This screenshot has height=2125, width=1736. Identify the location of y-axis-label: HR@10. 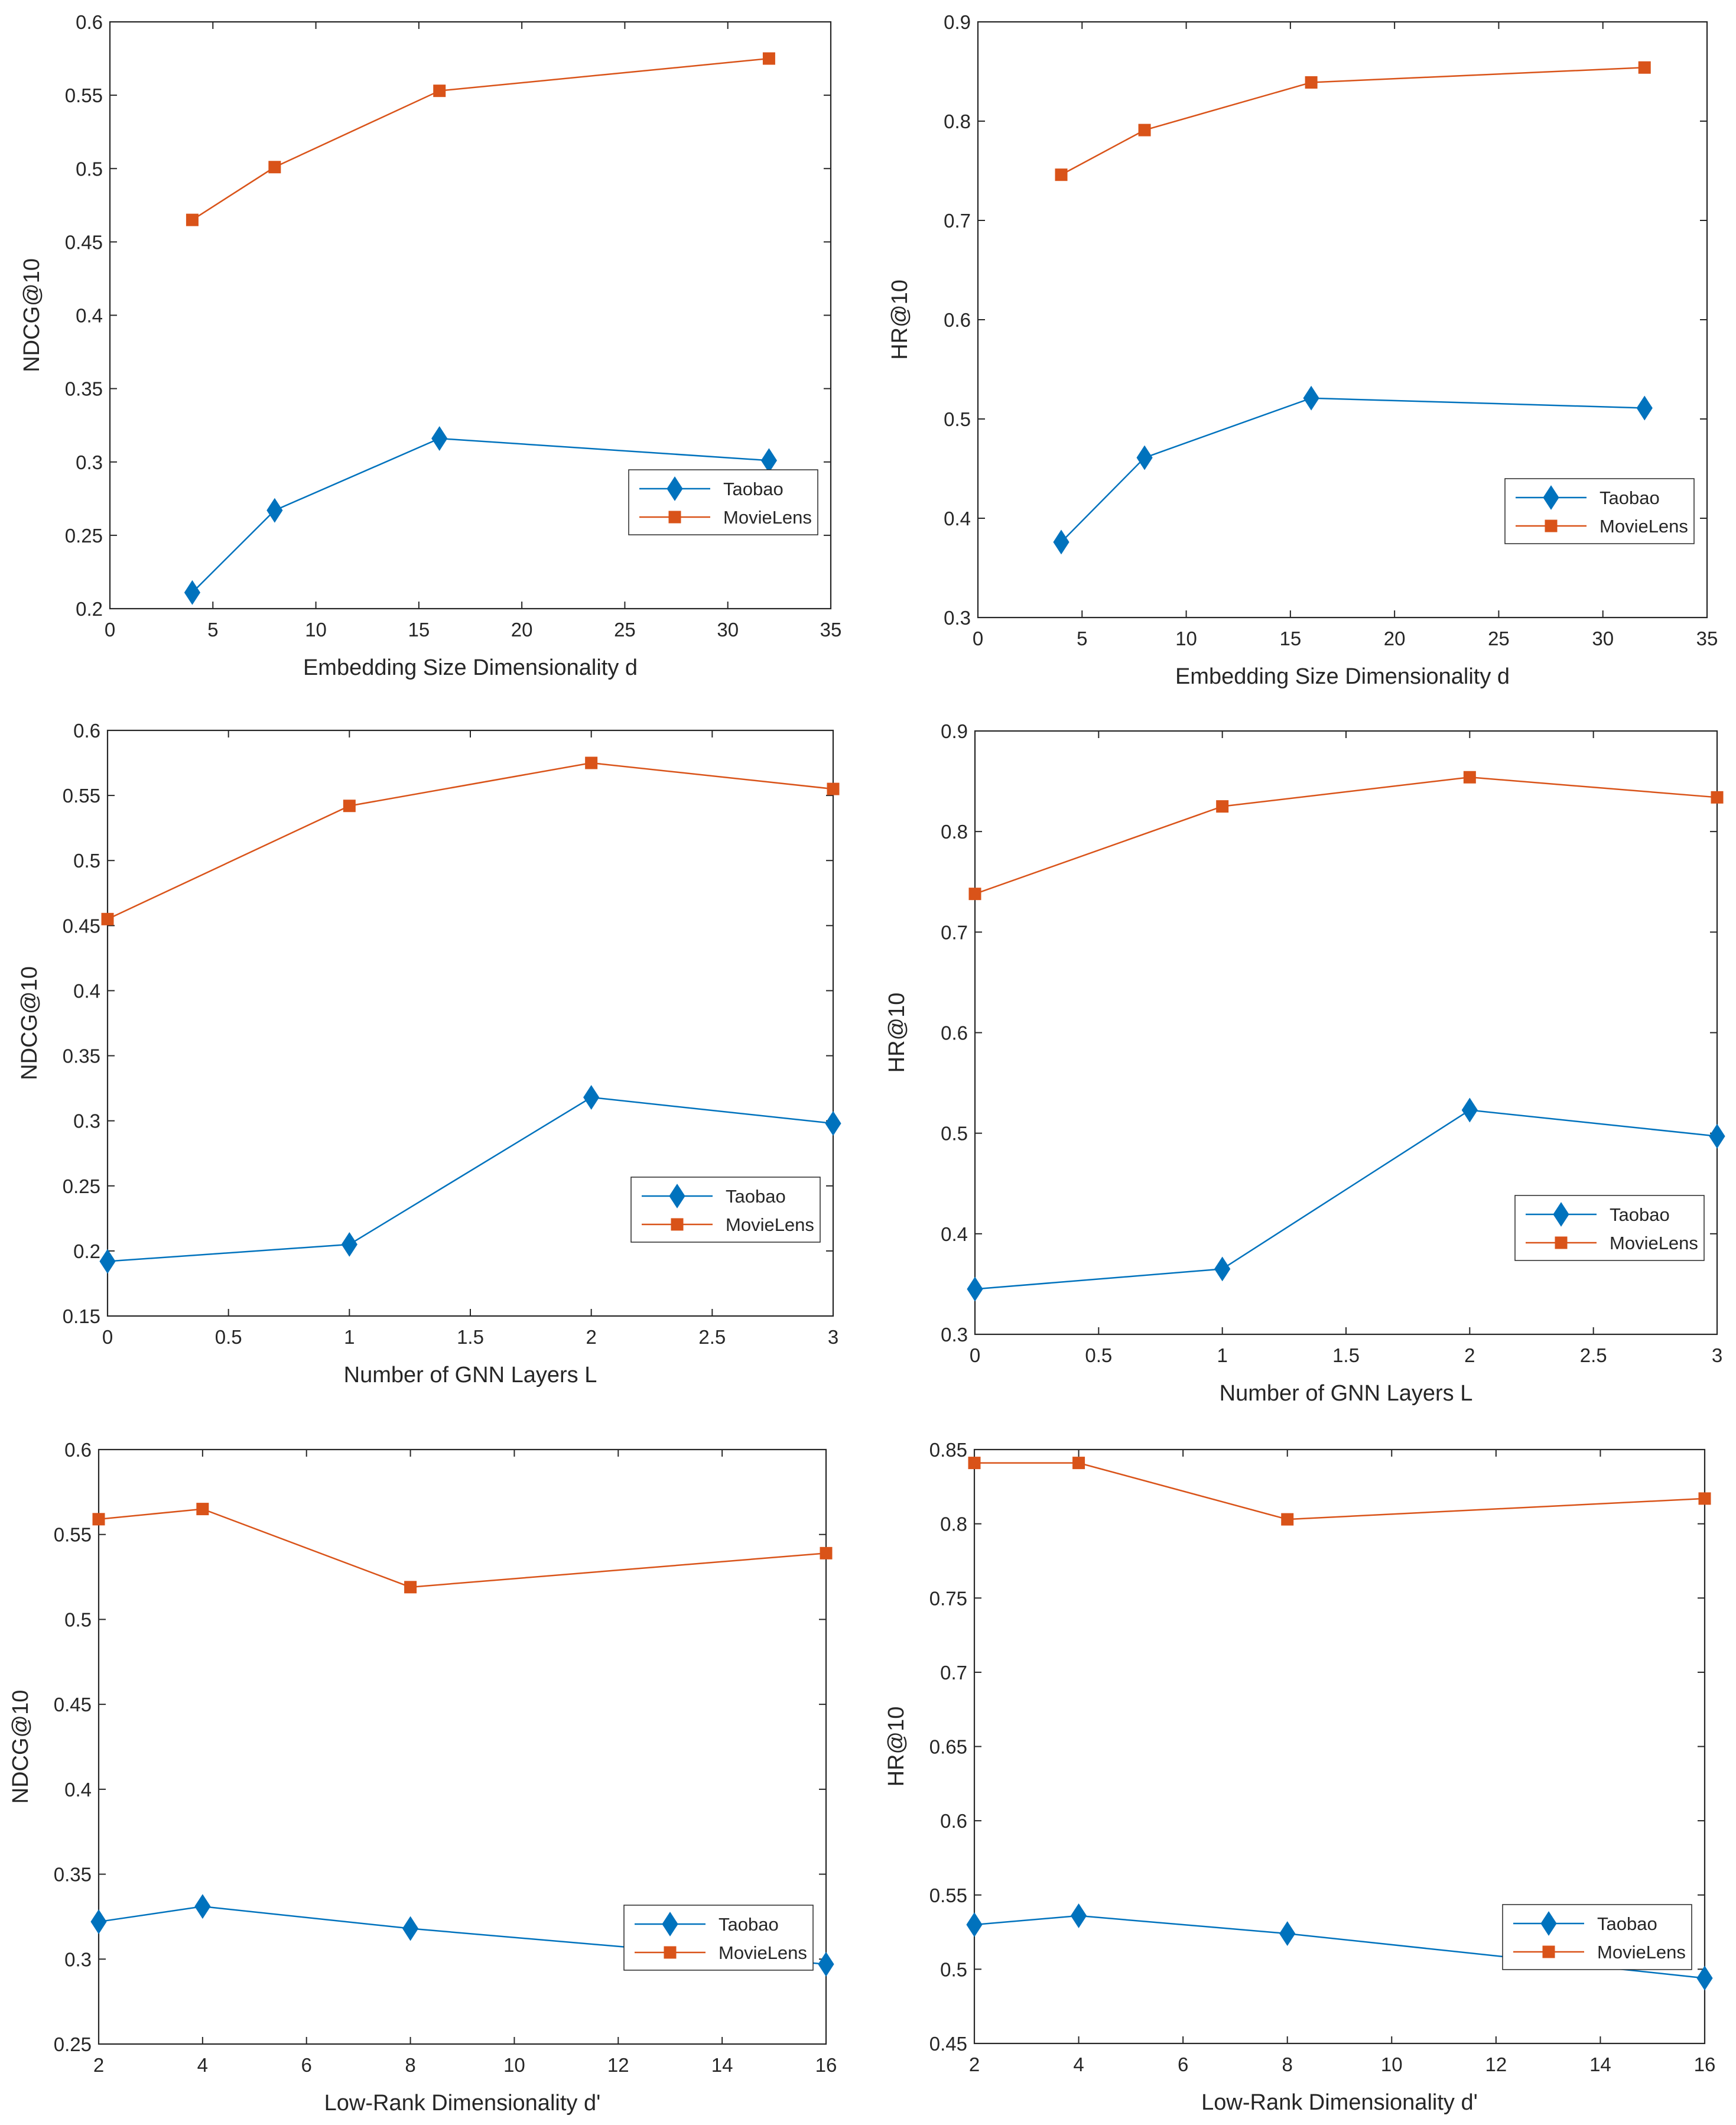
(897, 1033).